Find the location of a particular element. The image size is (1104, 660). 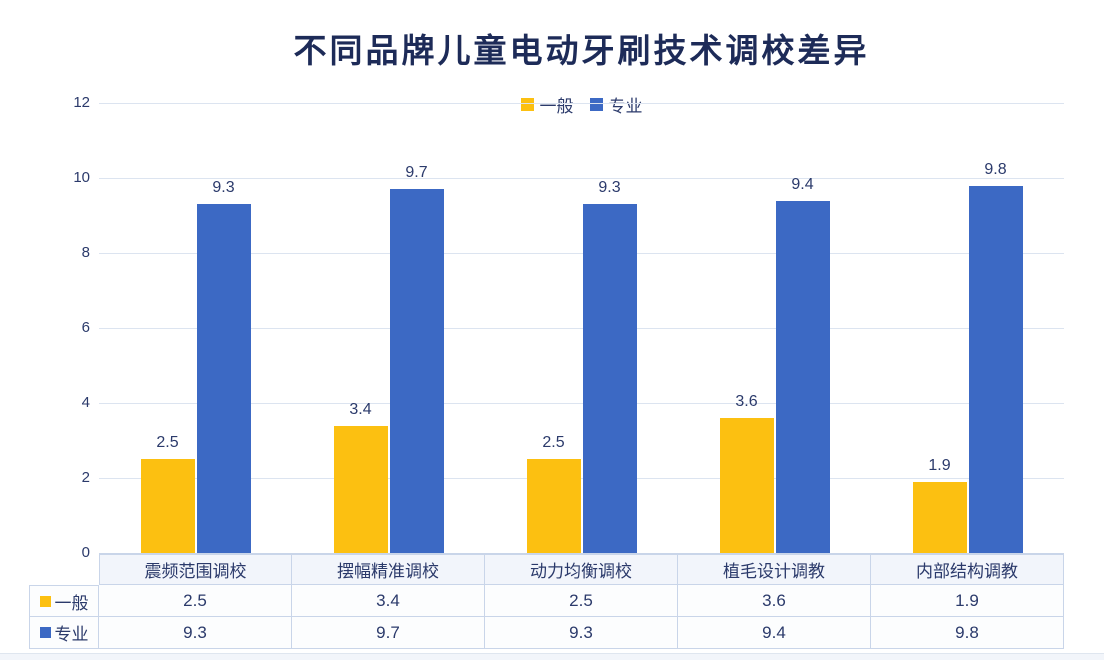

table-value-professional-3: 9.4 is located at coordinates (774, 633).